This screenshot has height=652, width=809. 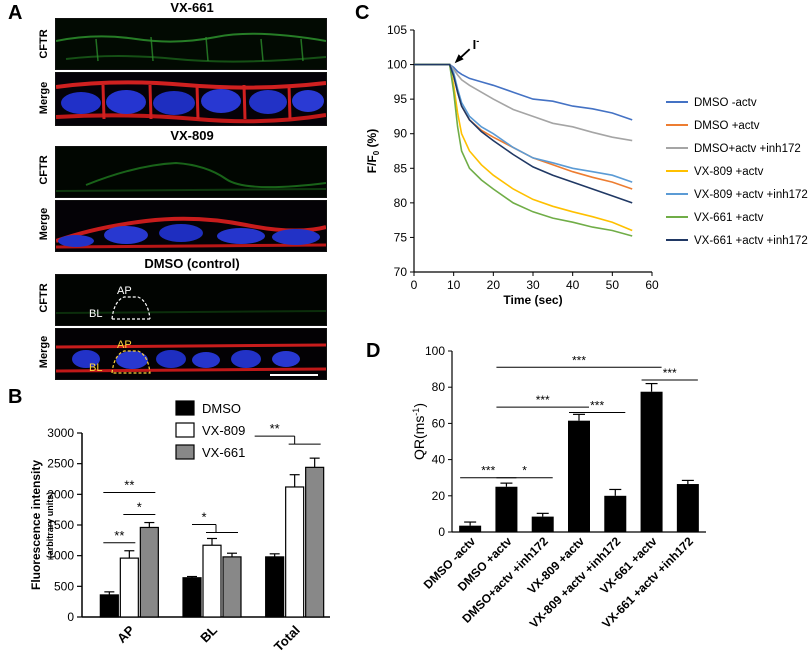 What do you see at coordinates (60, 494) in the screenshot?
I see `y-tick-label: 2000` at bounding box center [60, 494].